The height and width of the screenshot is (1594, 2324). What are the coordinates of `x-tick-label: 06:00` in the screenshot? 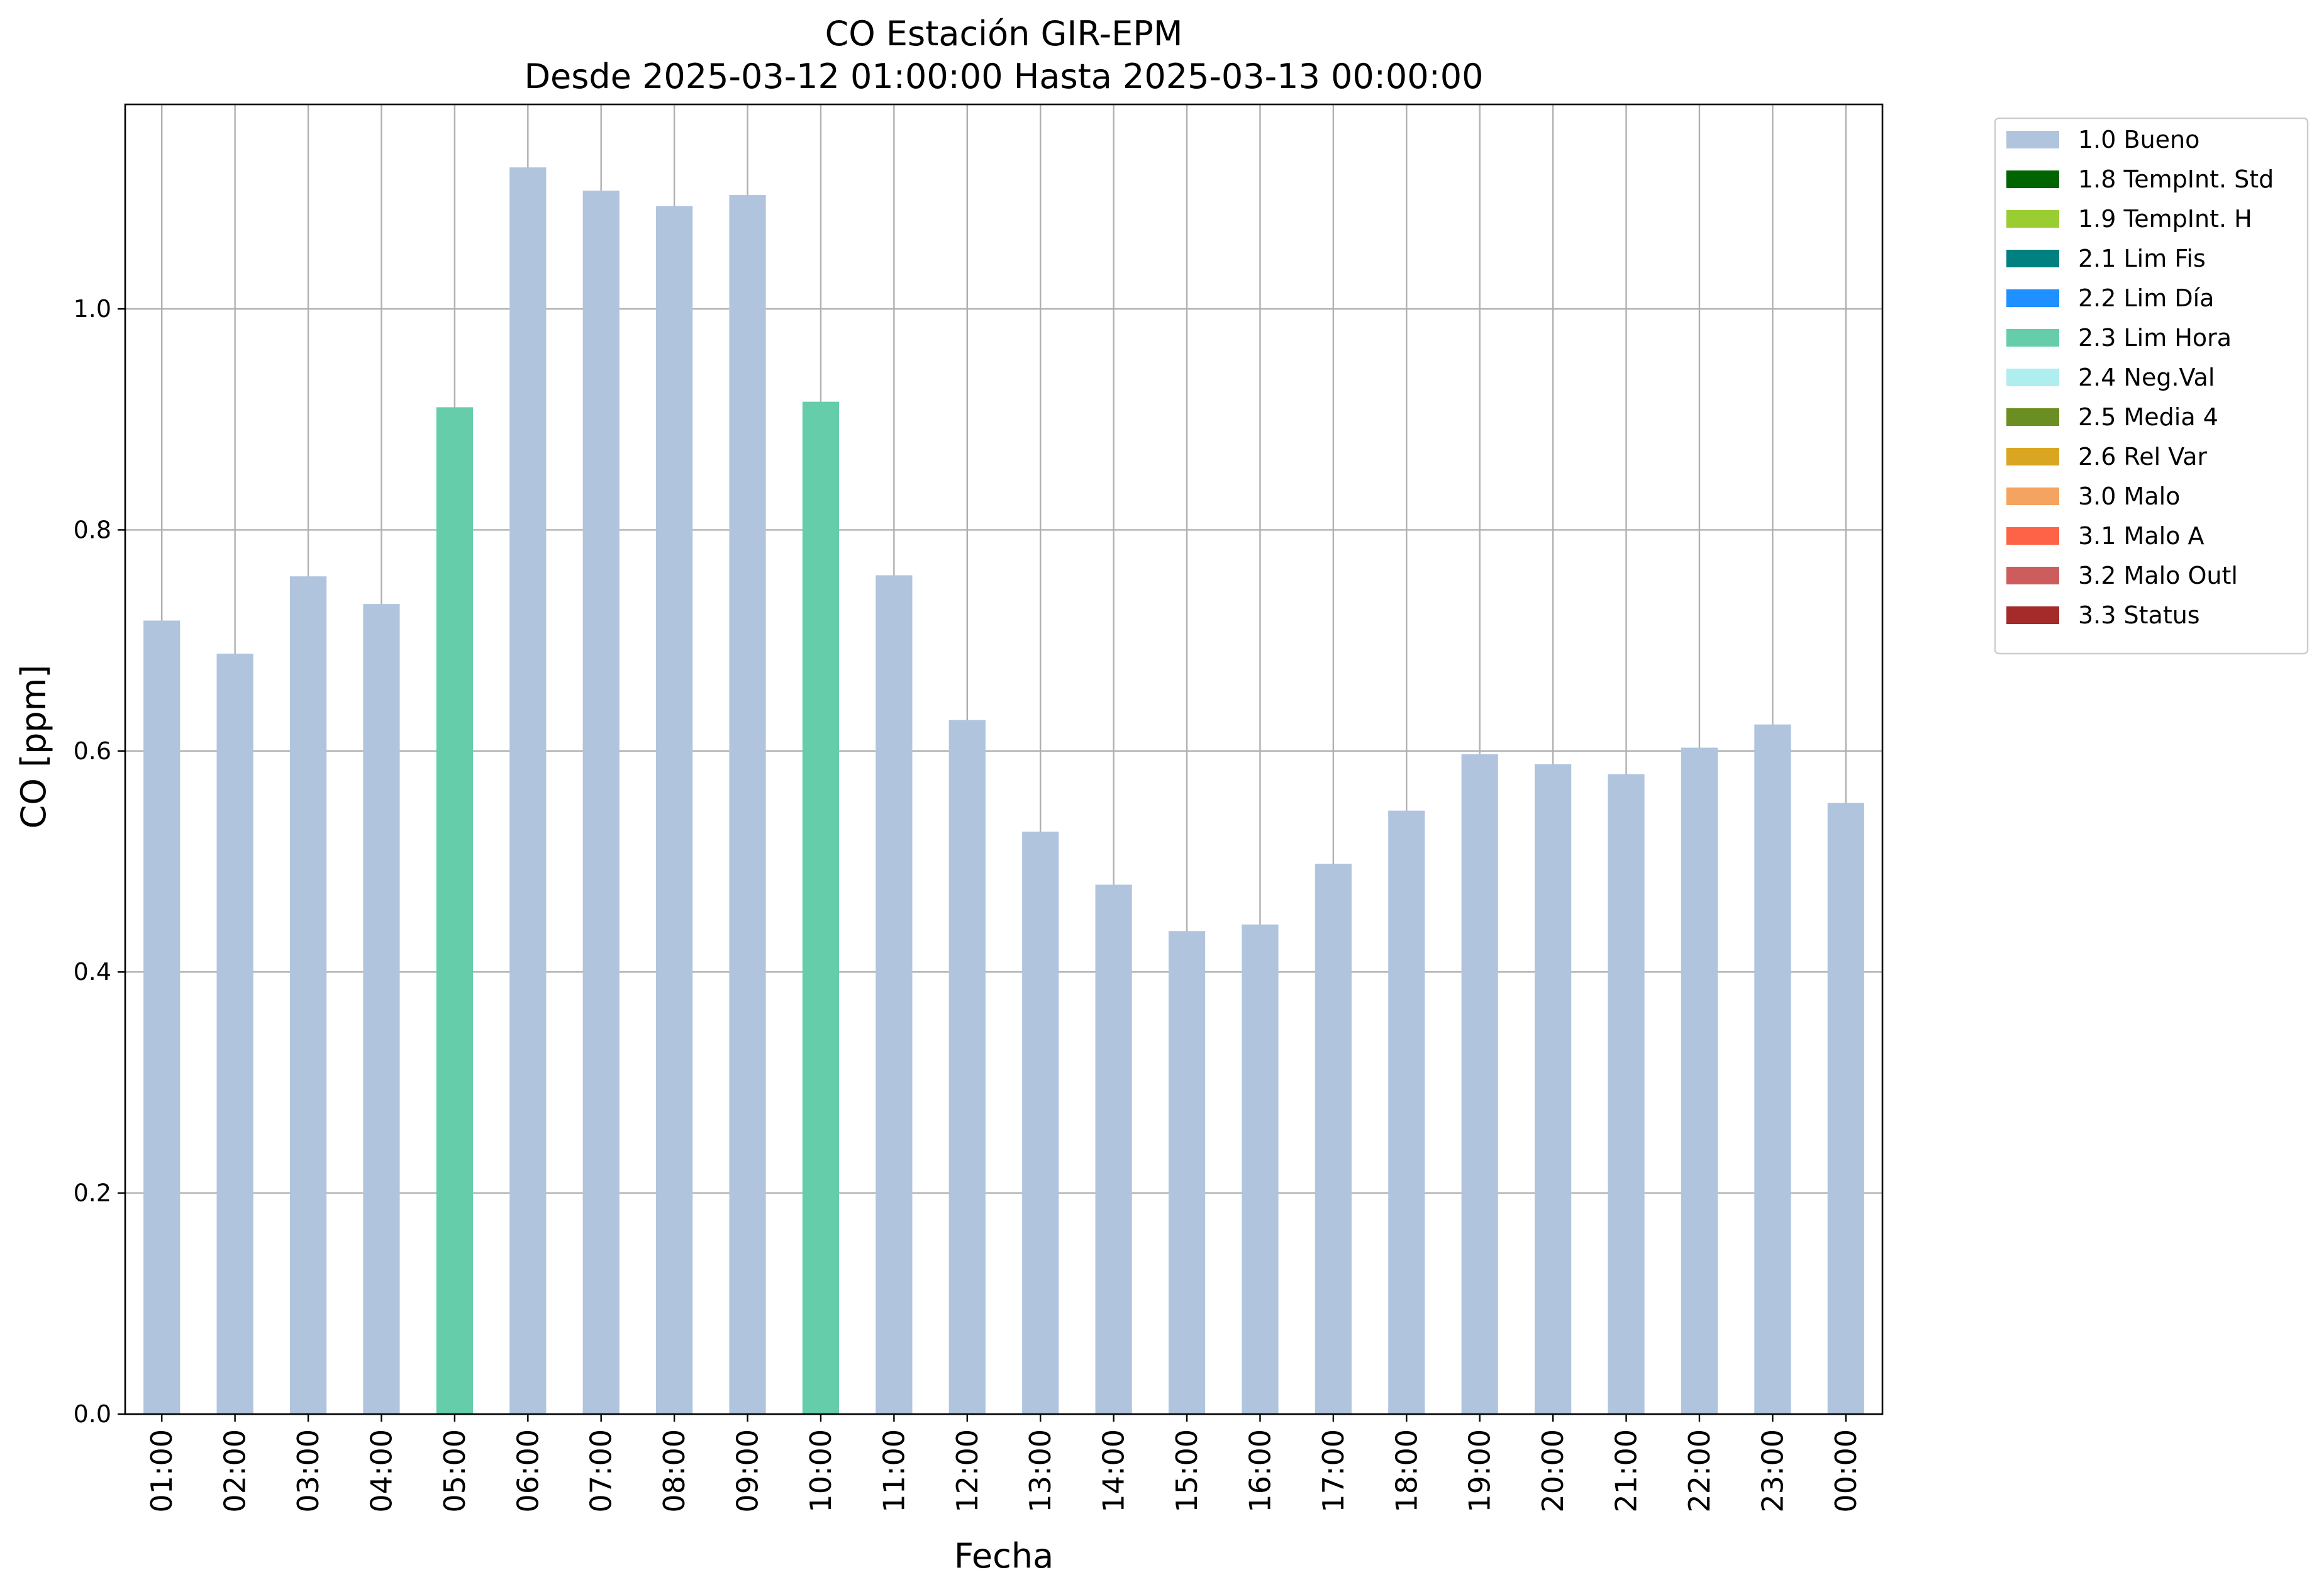 It's located at (528, 1471).